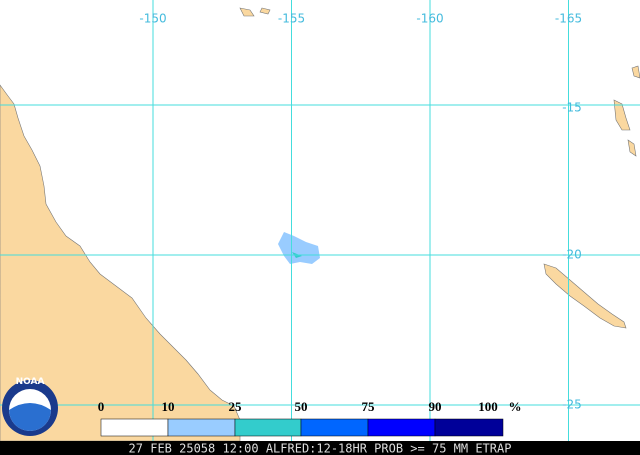 The height and width of the screenshot is (455, 640). I want to click on noaa-logo: NOAA, so click(30, 406).